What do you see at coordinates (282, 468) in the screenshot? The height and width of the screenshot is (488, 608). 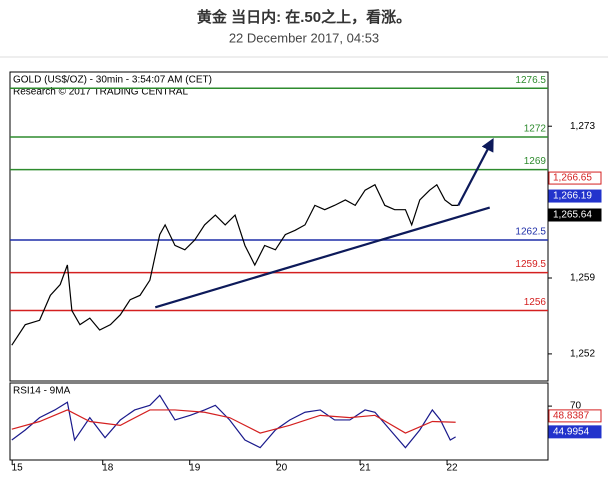 I see `x-tick-label: 20` at bounding box center [282, 468].